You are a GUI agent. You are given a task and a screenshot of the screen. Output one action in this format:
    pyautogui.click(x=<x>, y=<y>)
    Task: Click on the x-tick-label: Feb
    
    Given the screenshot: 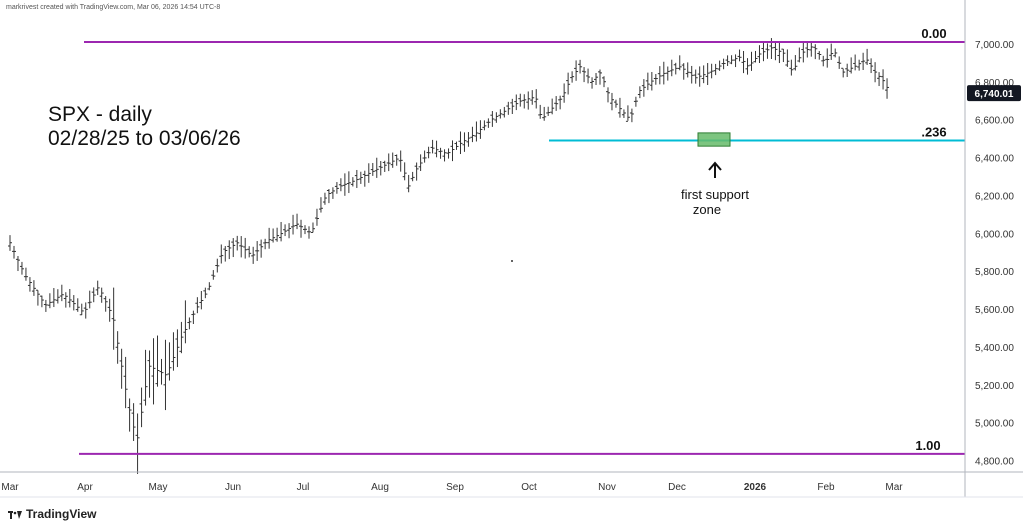 What is the action you would take?
    pyautogui.click(x=826, y=487)
    